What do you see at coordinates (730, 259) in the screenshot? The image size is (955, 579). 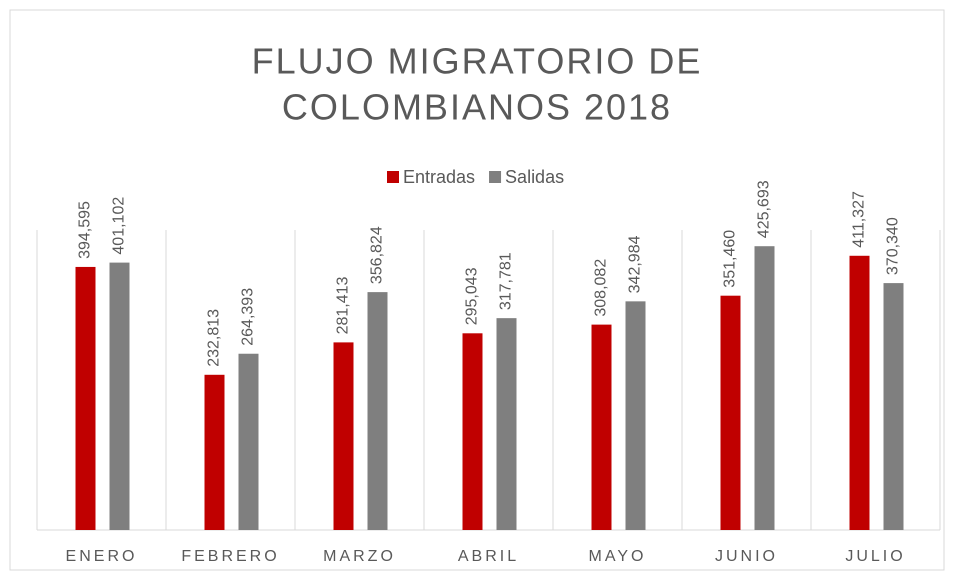 I see `value-label: 351,460` at bounding box center [730, 259].